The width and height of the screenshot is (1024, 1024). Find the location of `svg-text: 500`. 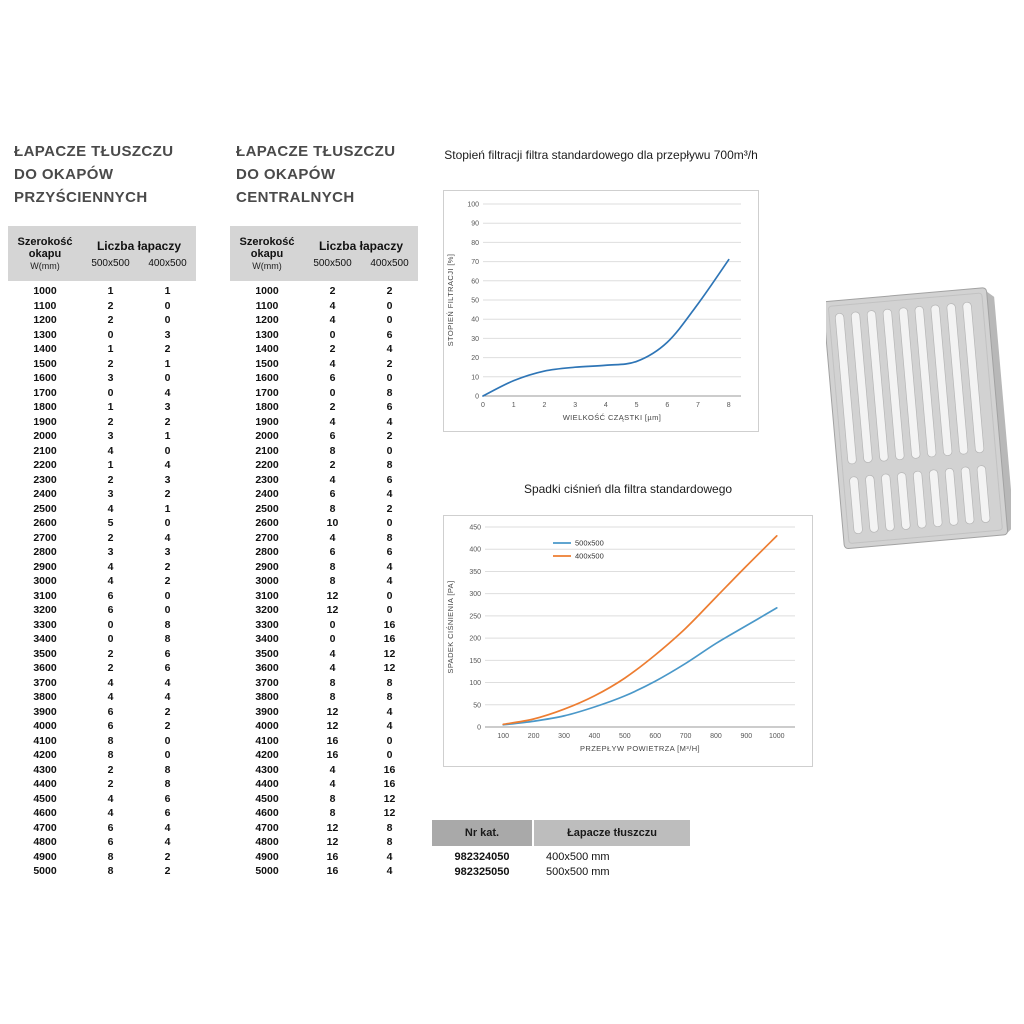

svg-text: 500 is located at coordinates (625, 736).